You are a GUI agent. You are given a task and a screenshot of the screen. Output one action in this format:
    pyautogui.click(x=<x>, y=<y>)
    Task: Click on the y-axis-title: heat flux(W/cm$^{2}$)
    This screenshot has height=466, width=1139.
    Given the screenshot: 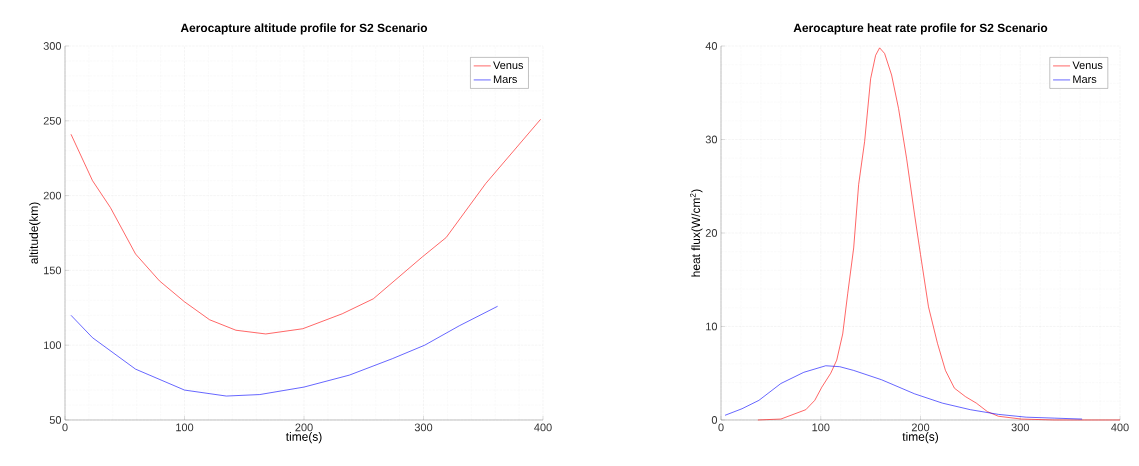 What is the action you would take?
    pyautogui.click(x=696, y=233)
    